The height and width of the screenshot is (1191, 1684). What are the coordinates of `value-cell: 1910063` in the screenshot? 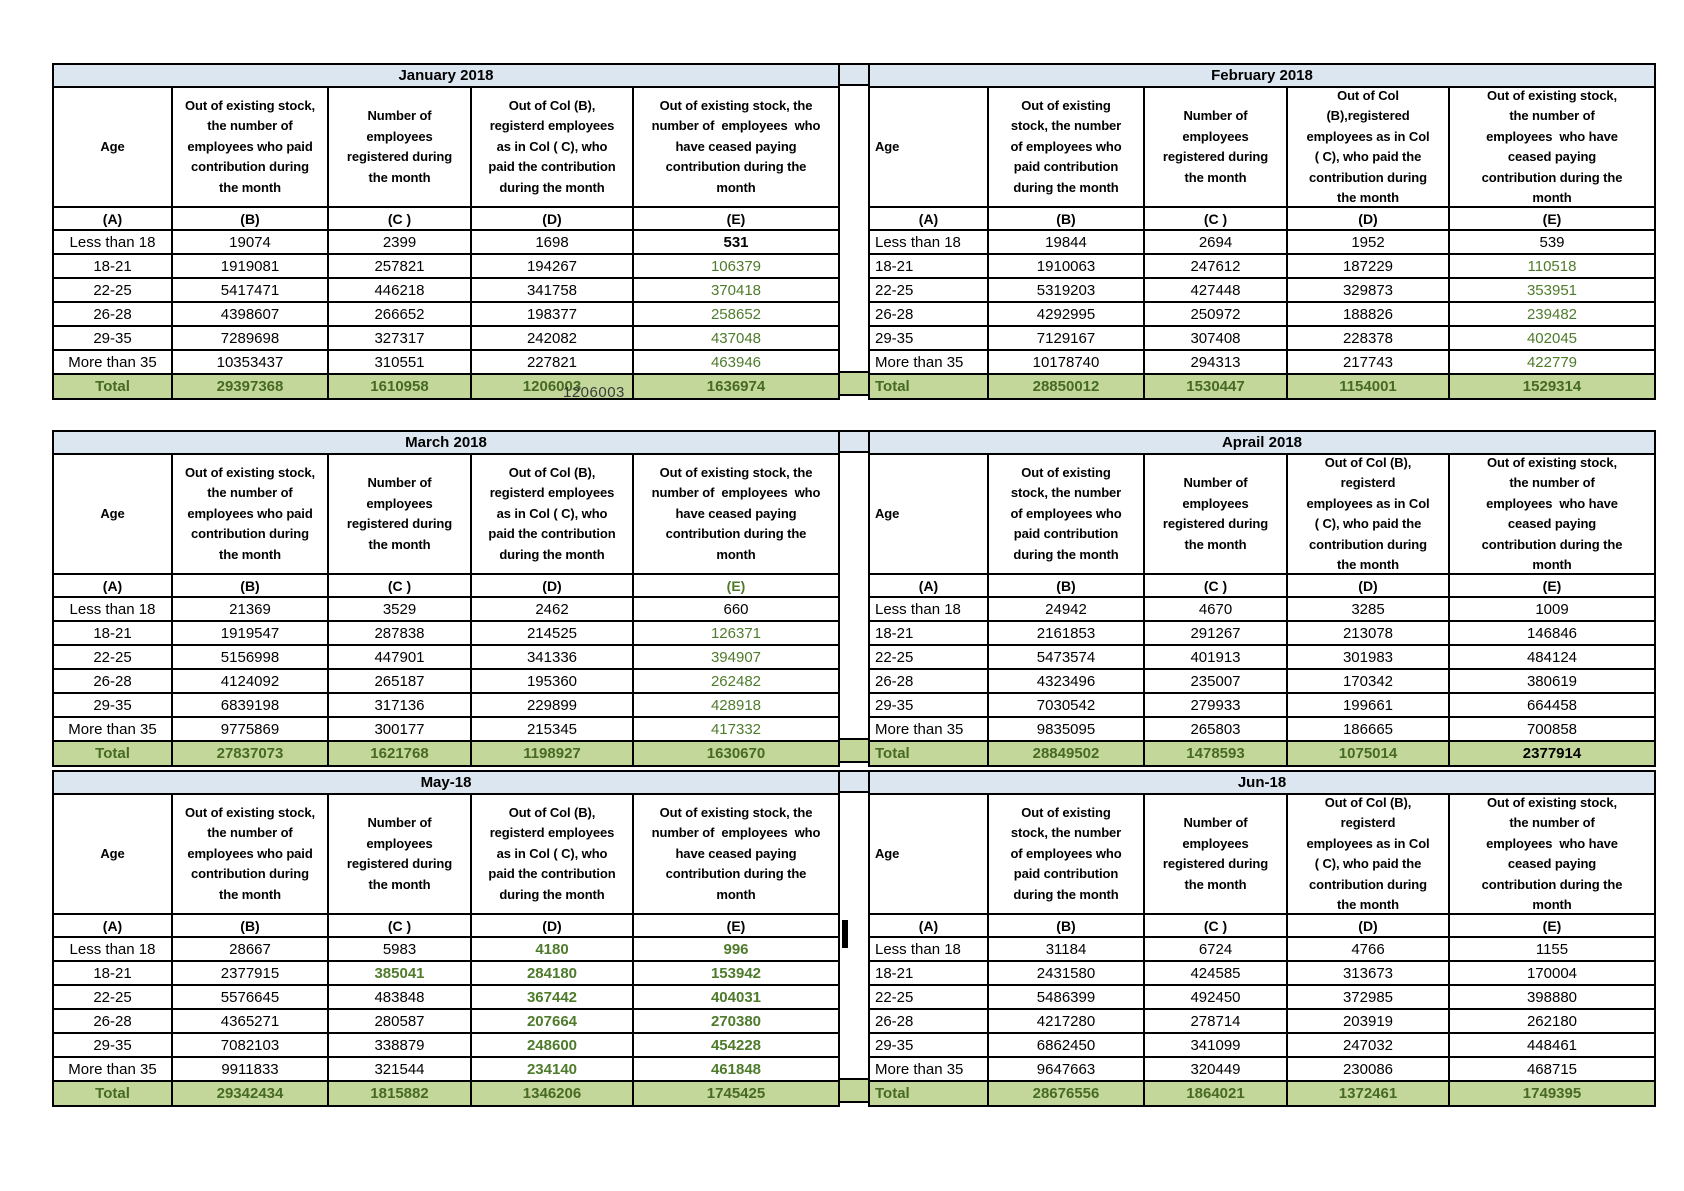 It's located at (1065, 265).